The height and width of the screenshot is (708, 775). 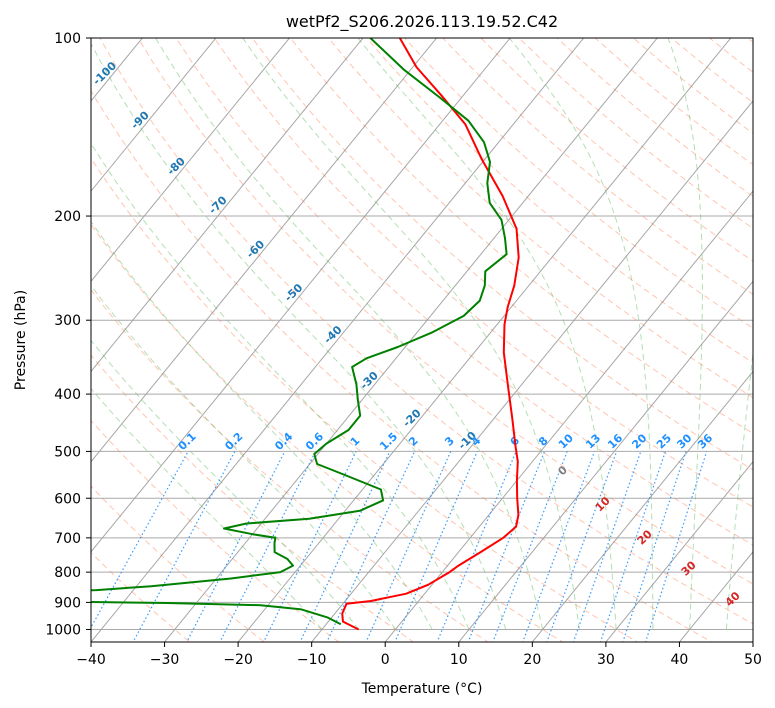 I want to click on x-tick-label: 40, so click(x=680, y=660).